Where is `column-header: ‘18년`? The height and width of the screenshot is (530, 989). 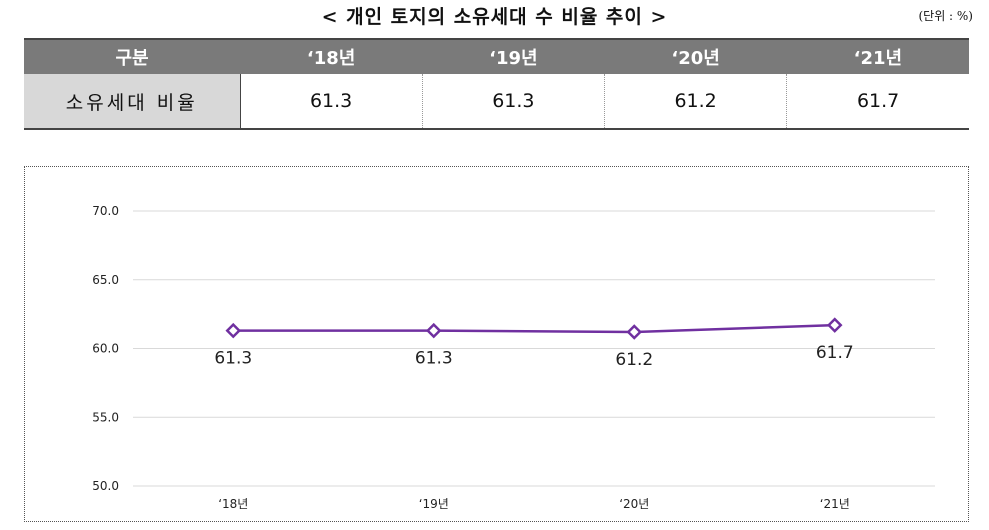
column-header: ‘18년 is located at coordinates (331, 56).